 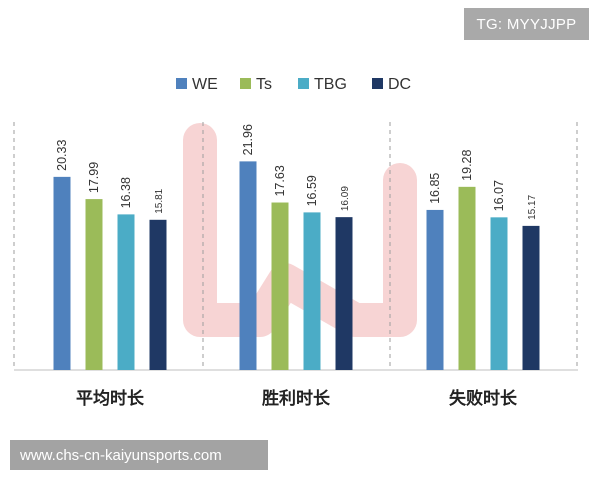 What do you see at coordinates (62, 155) in the screenshot?
I see `value-label-we-0: 20.33` at bounding box center [62, 155].